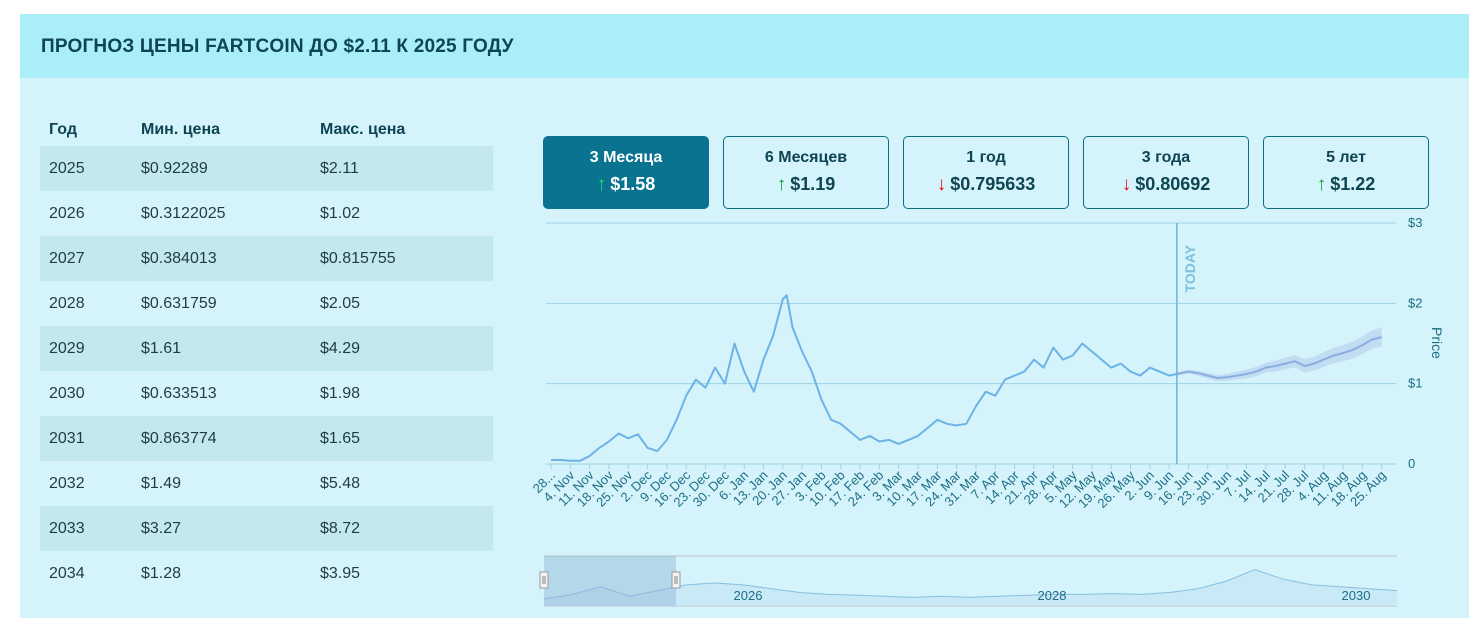  I want to click on tab-period: 5 лет ↑ $1.22, so click(1346, 172).